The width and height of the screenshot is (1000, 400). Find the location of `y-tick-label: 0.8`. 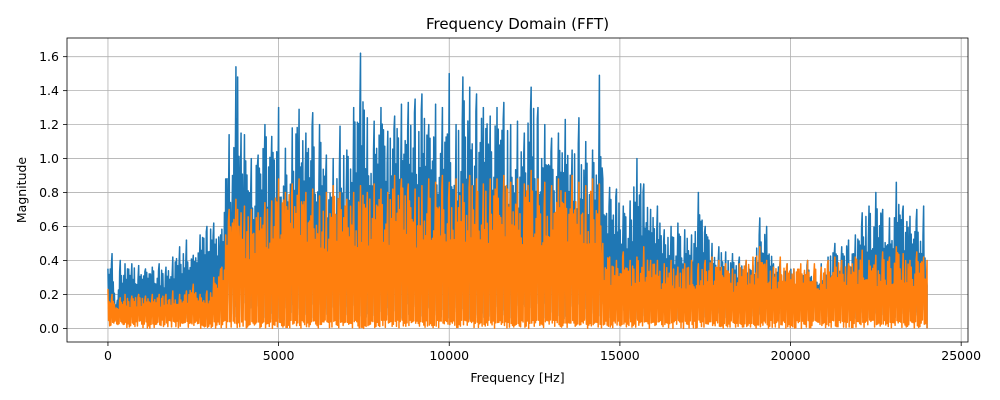

y-tick-label: 0.8 is located at coordinates (49, 192).